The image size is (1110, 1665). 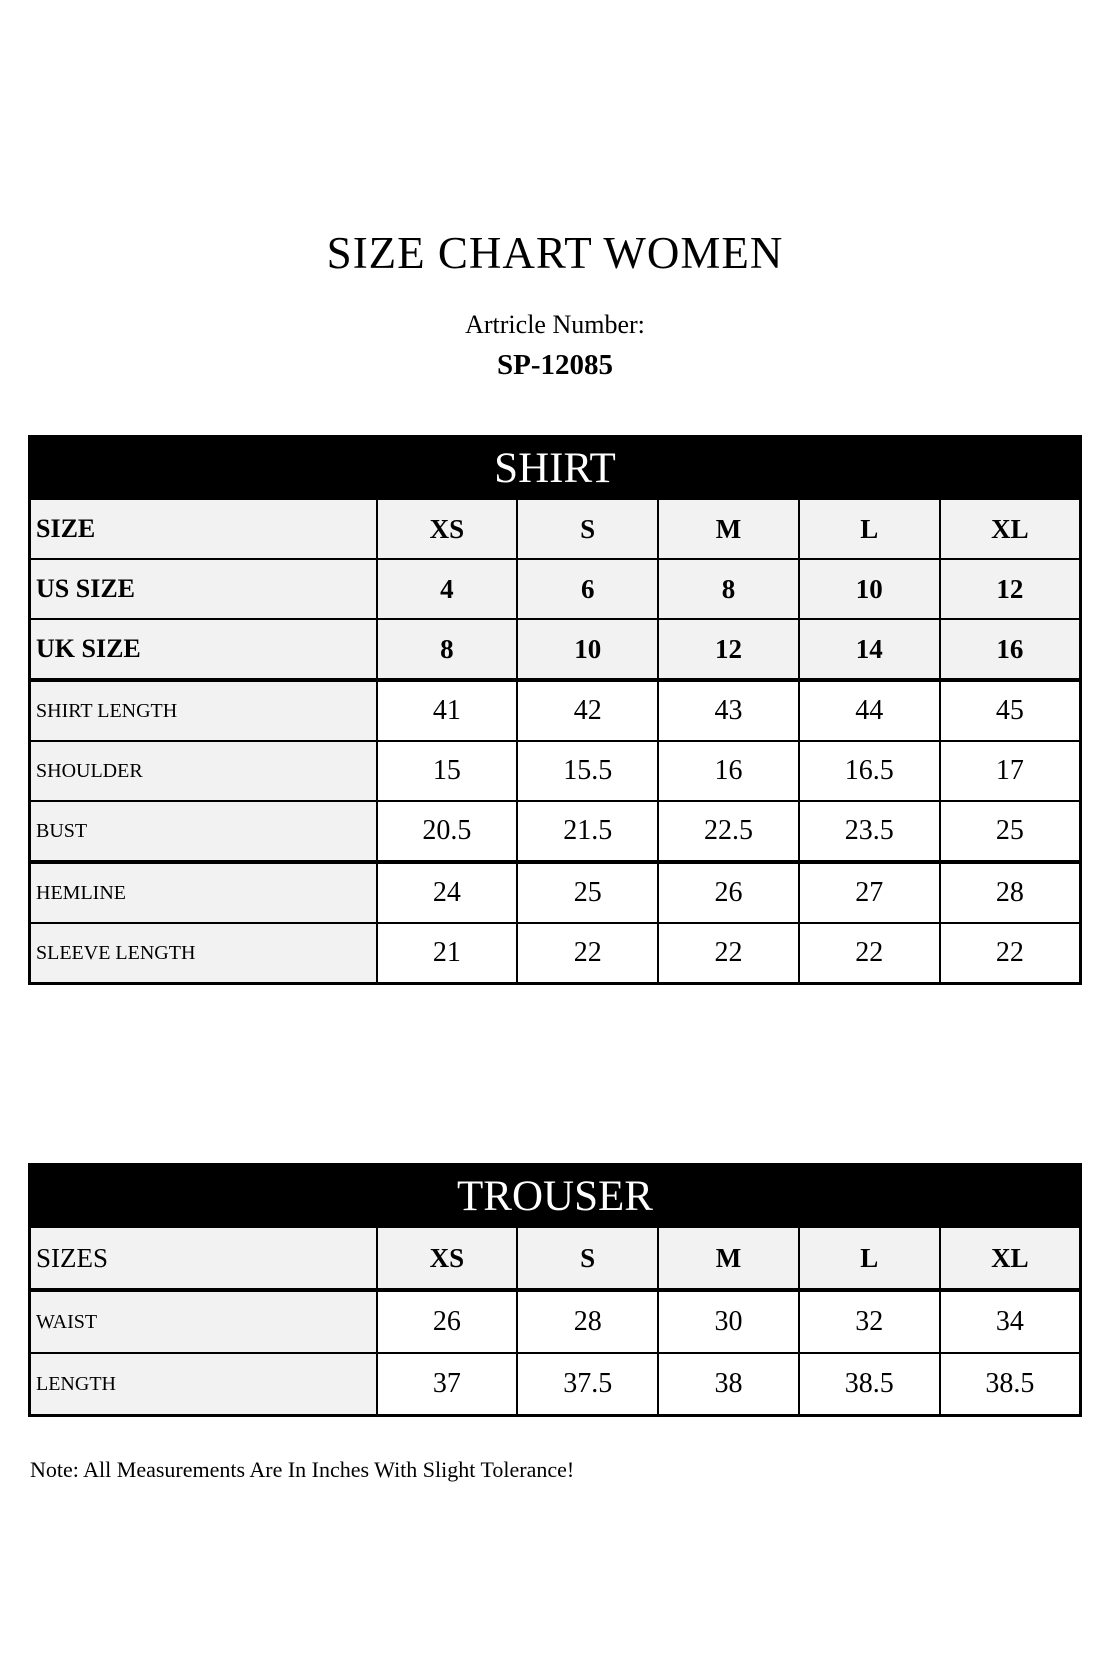 I want to click on table-row: BUST 20.5 21.5 22.5 23.5 25, so click(x=555, y=832).